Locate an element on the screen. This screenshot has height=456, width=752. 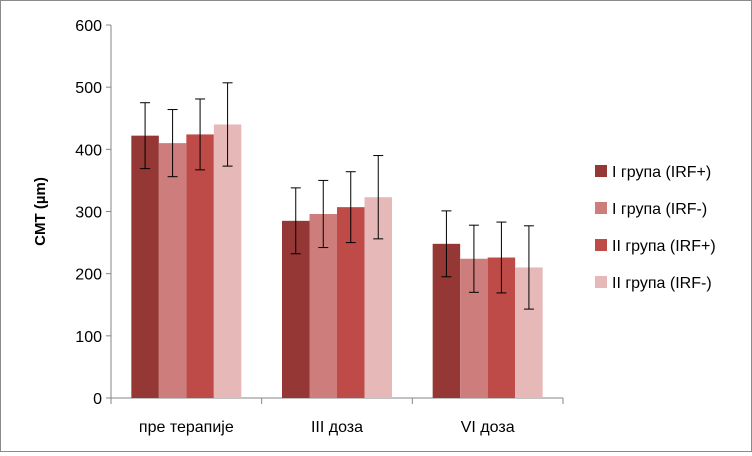
legend-label: II група (IRF+) is located at coordinates (664, 246).